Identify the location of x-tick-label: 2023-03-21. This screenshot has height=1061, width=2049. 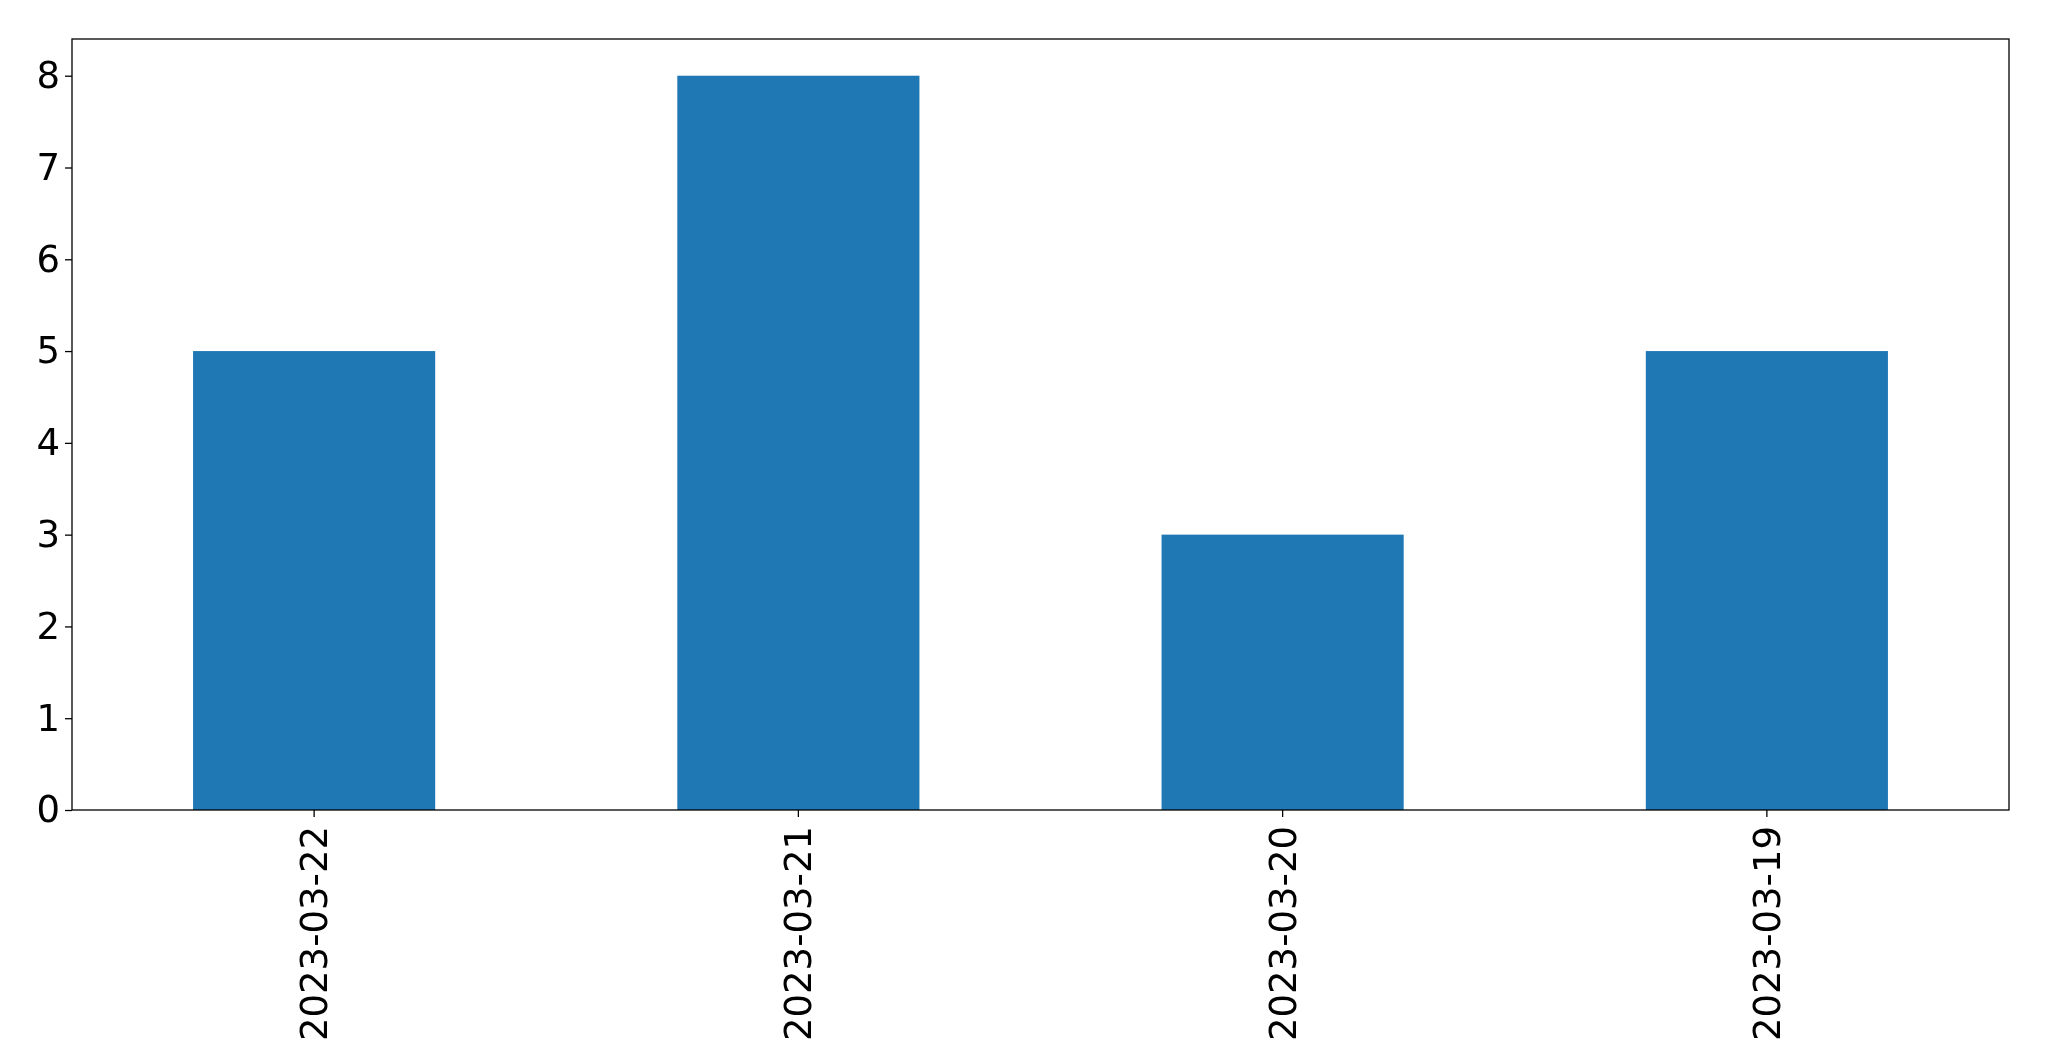
(799, 934).